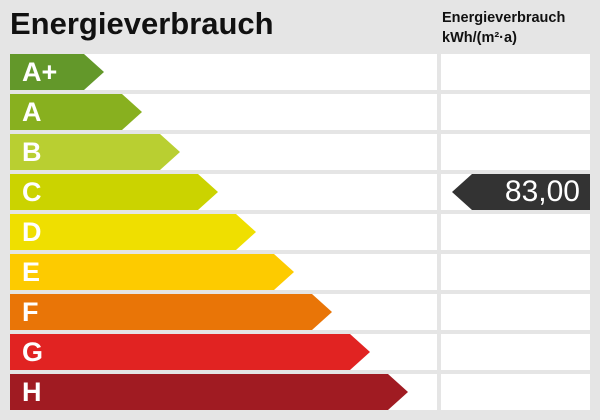 This screenshot has width=600, height=420. What do you see at coordinates (479, 38) in the screenshot?
I see `unit-header-line2: kWh/(m²·a)` at bounding box center [479, 38].